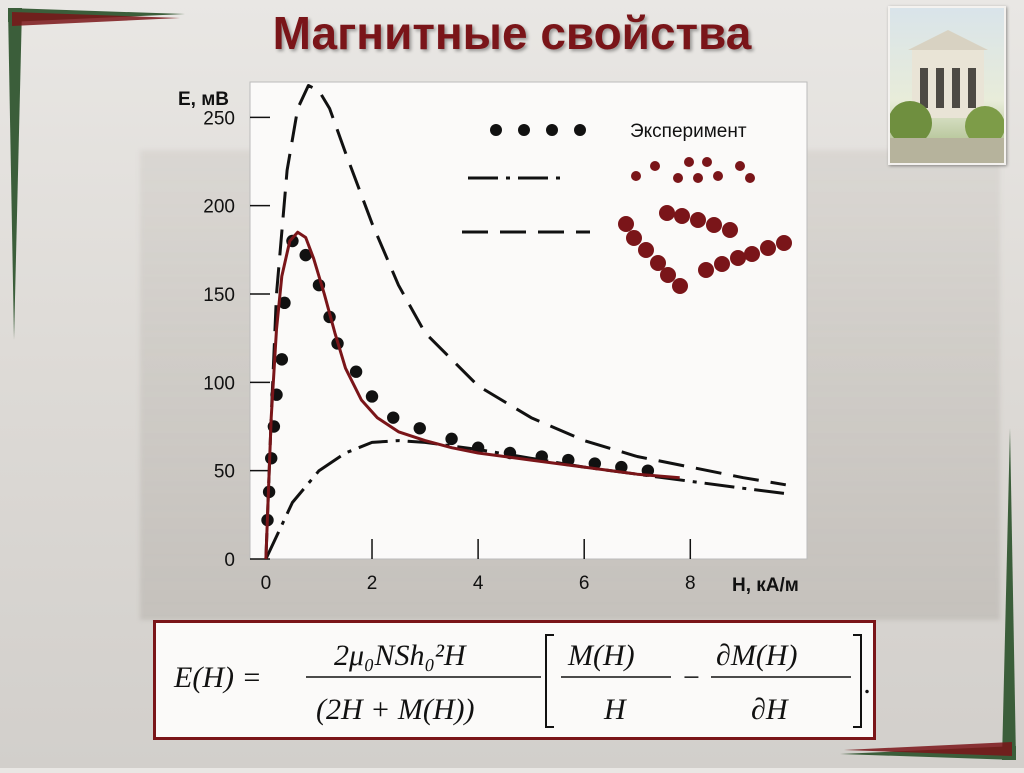 The height and width of the screenshot is (773, 1024). What do you see at coordinates (615, 709) in the screenshot?
I see `formula-fraction1-den: H` at bounding box center [615, 709].